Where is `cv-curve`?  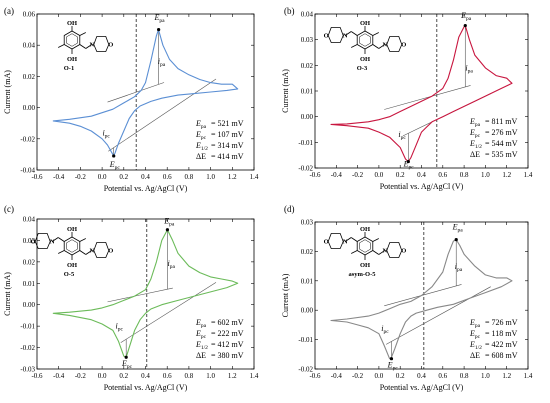
cv-curve is located at coordinates (145, 93).